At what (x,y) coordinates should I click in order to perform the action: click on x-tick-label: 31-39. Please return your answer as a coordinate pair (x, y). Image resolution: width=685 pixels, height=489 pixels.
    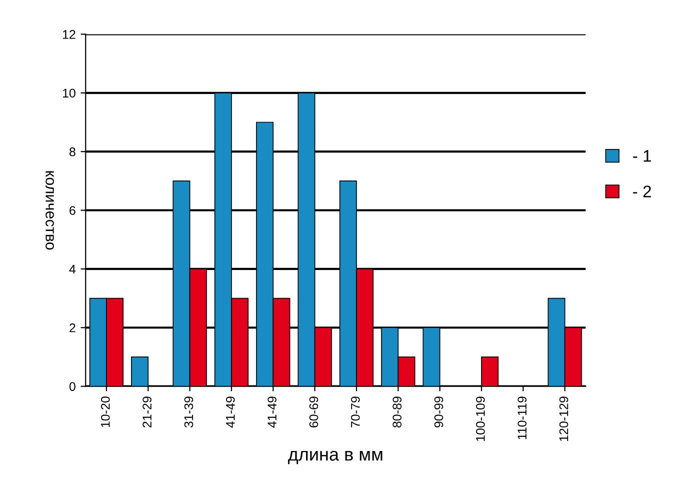
    Looking at the image, I should click on (189, 412).